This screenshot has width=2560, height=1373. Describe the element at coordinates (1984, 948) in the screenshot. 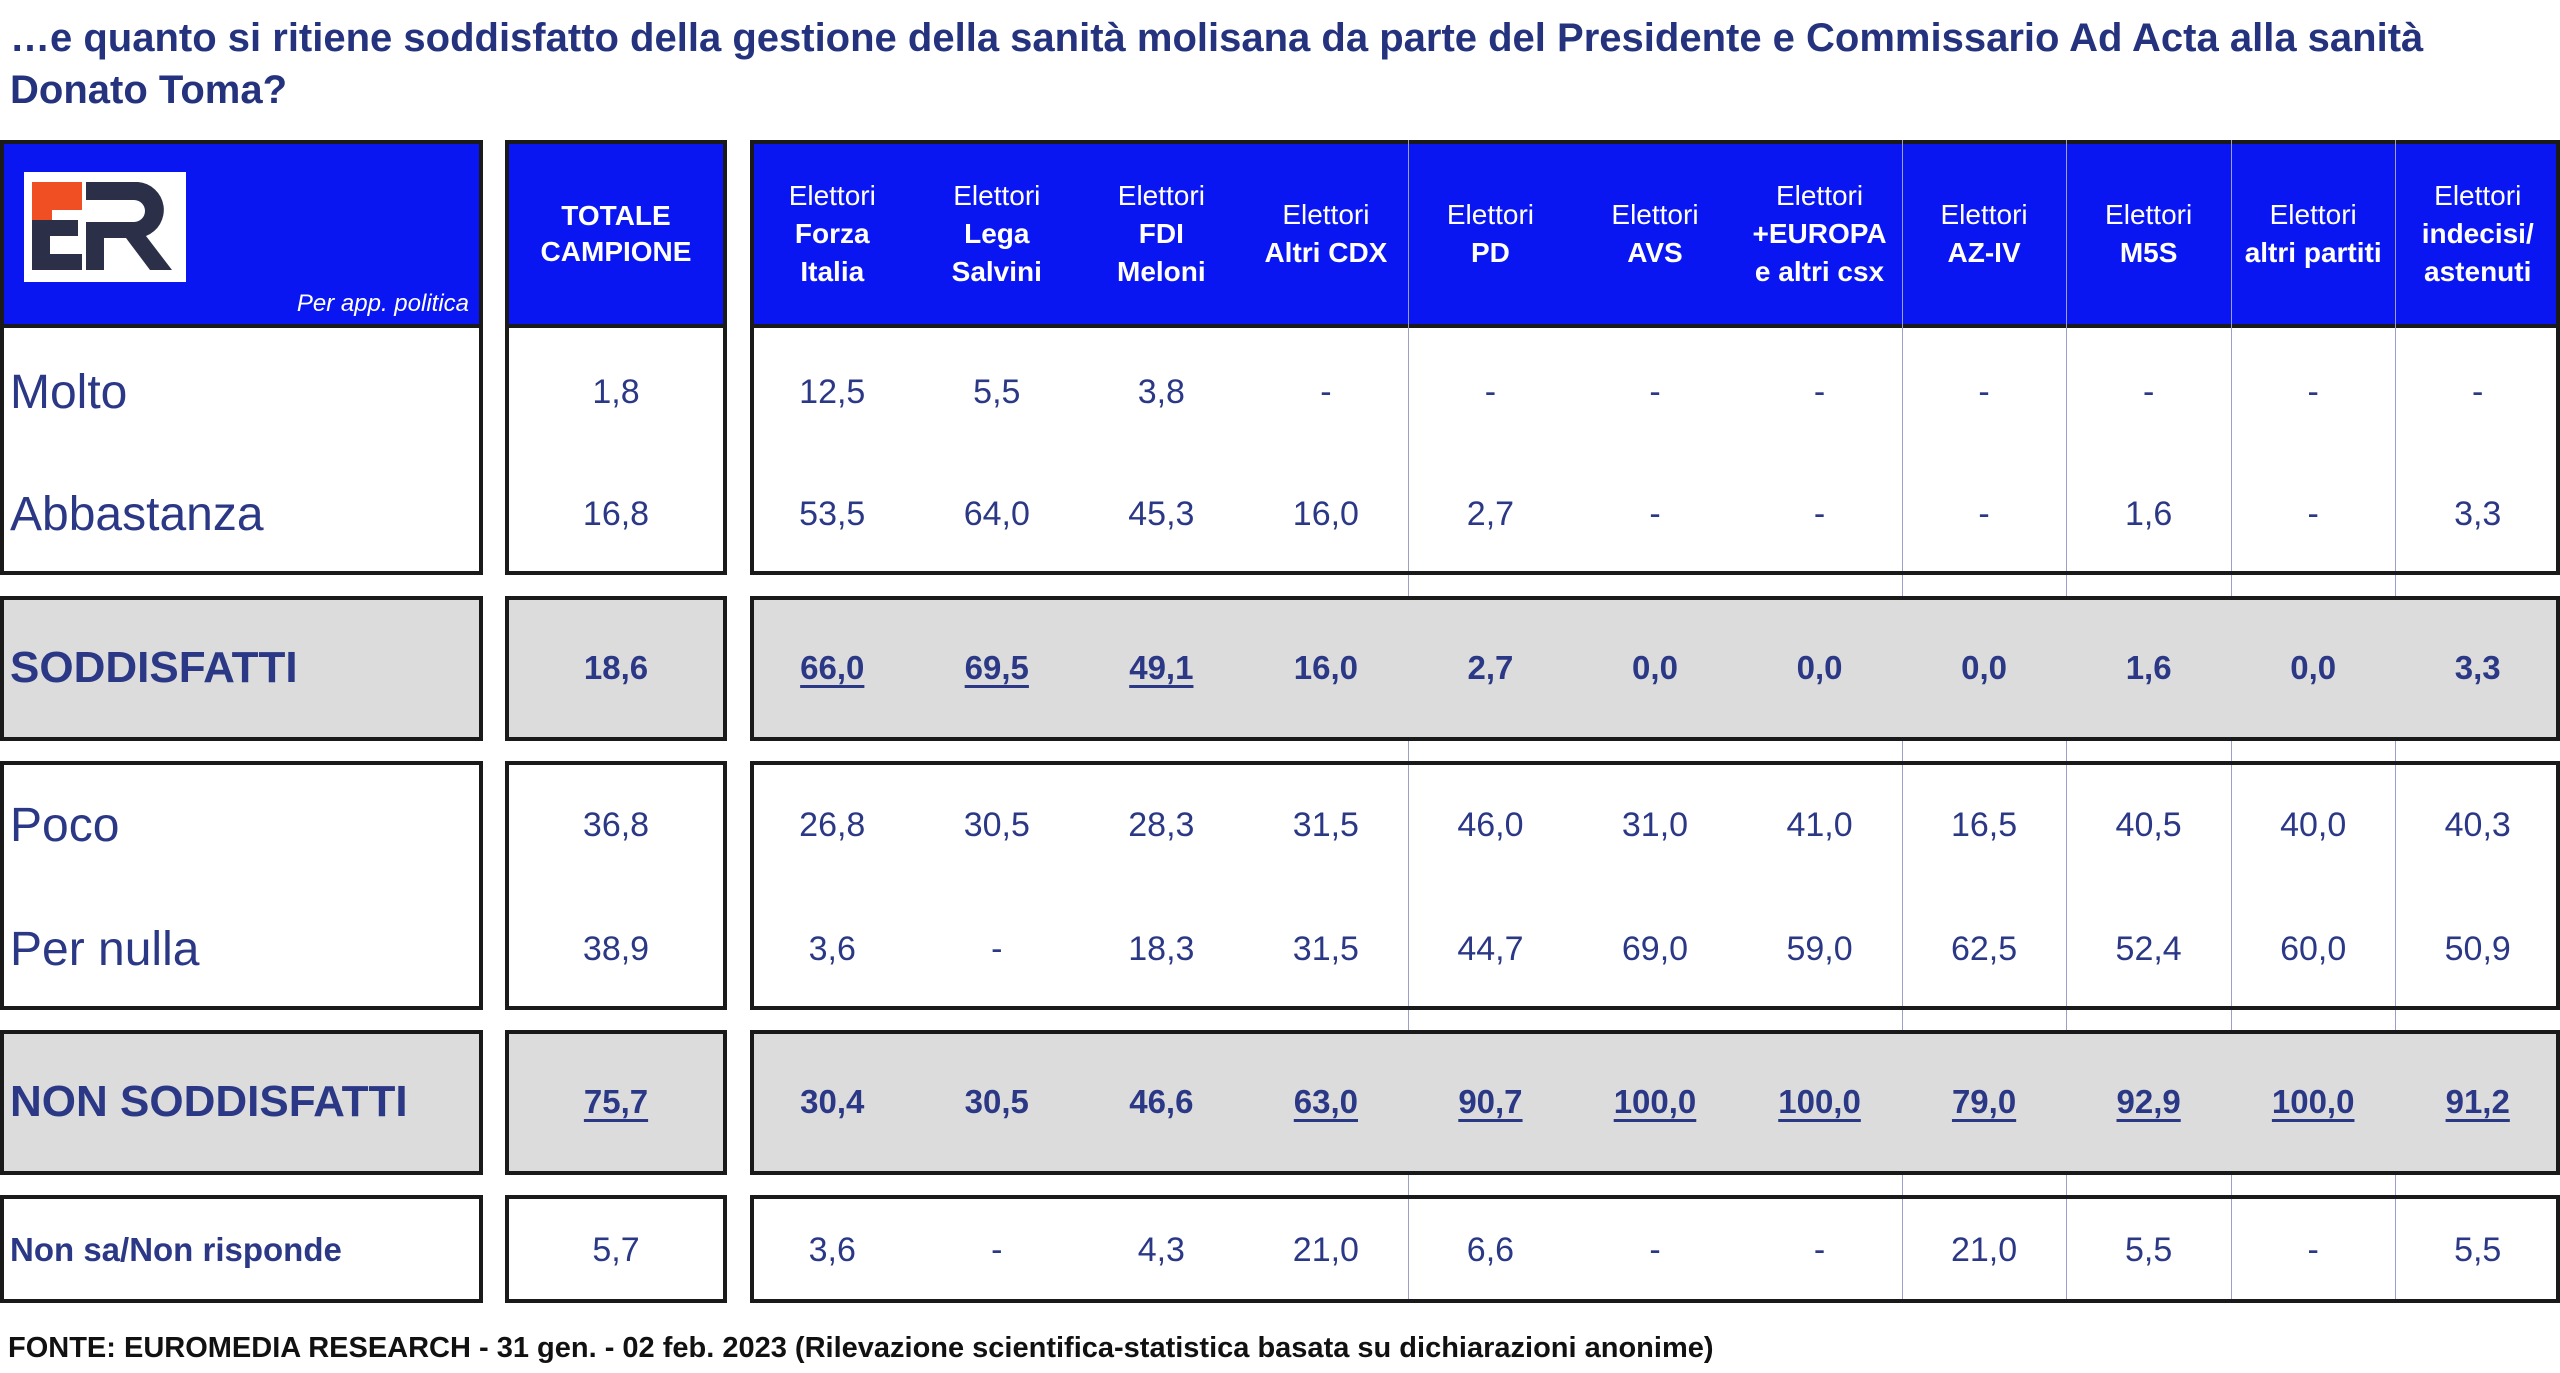

I see `value-cell: 62,5` at that location.